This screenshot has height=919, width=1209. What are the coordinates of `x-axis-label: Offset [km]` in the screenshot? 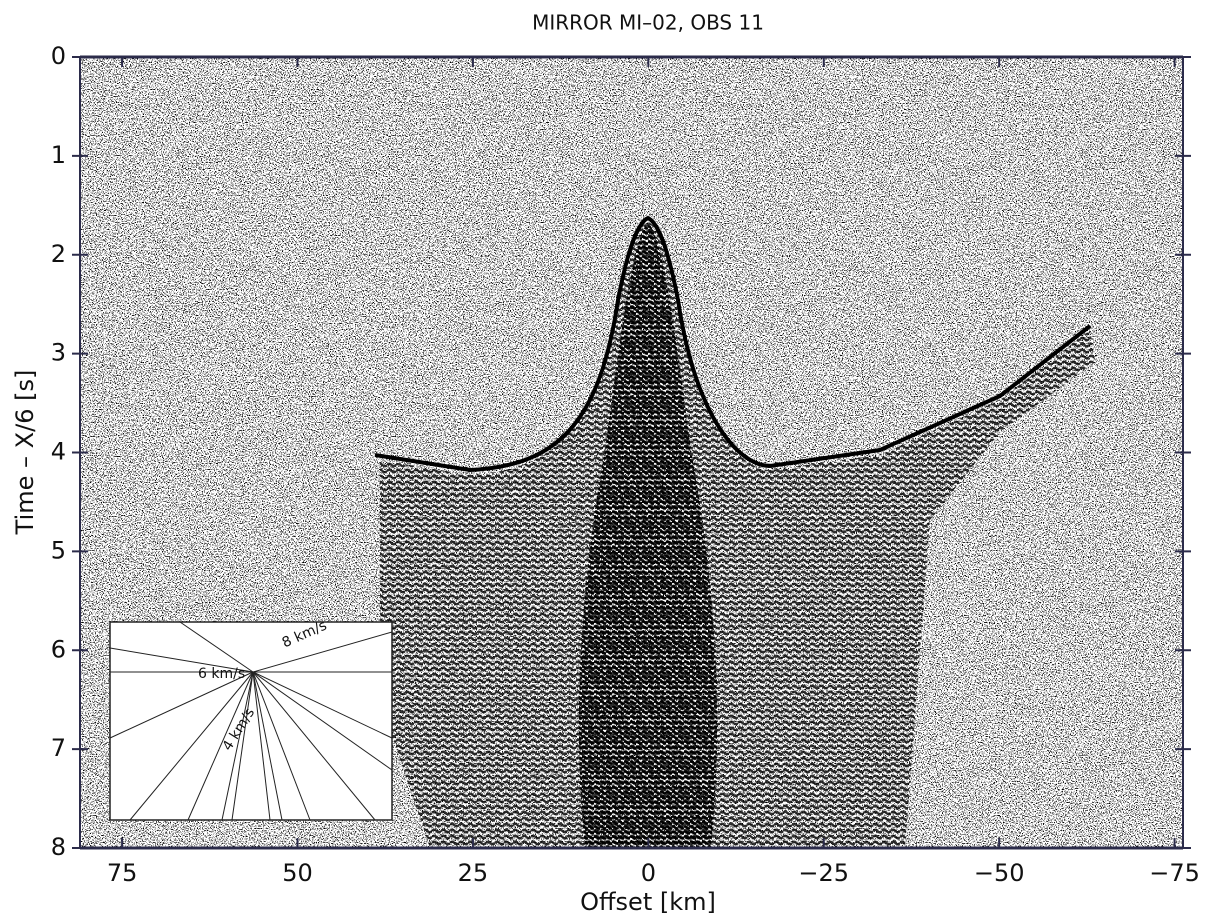 It's located at (648, 902).